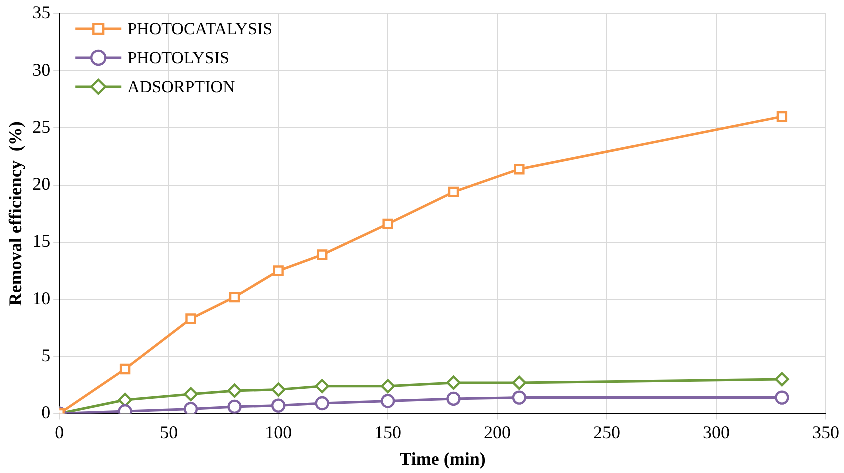 This screenshot has height=473, width=844. What do you see at coordinates (41, 70) in the screenshot?
I see `y-tick-label: 30` at bounding box center [41, 70].